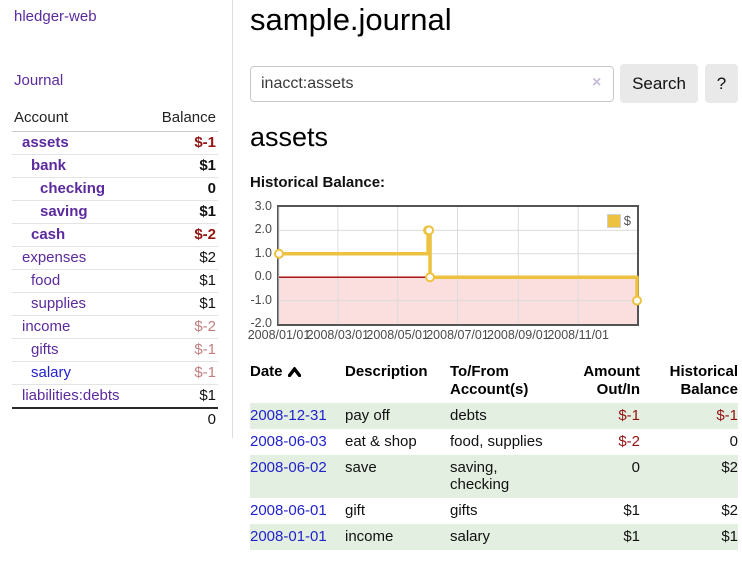  Describe the element at coordinates (464, 510) in the screenshot. I see `register-accounts-cell: gifts` at that location.